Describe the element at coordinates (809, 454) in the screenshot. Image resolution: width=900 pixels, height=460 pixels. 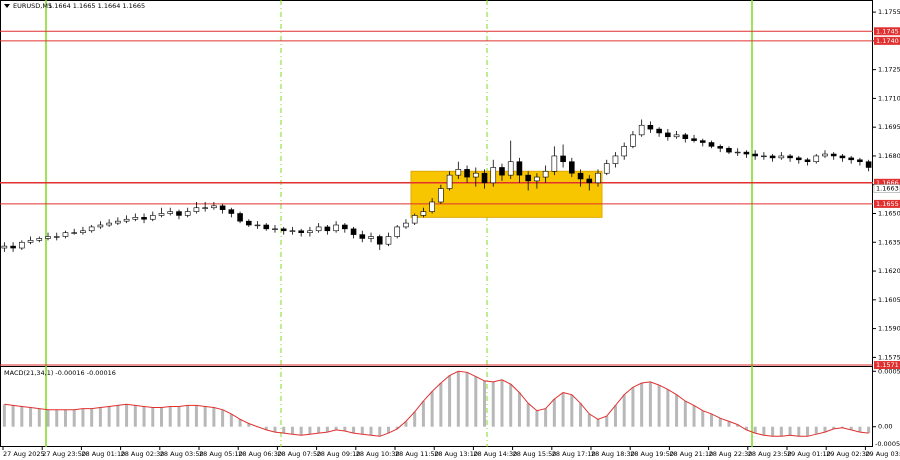
I see `x-tick-label: 29 Aug 01:10` at that location.